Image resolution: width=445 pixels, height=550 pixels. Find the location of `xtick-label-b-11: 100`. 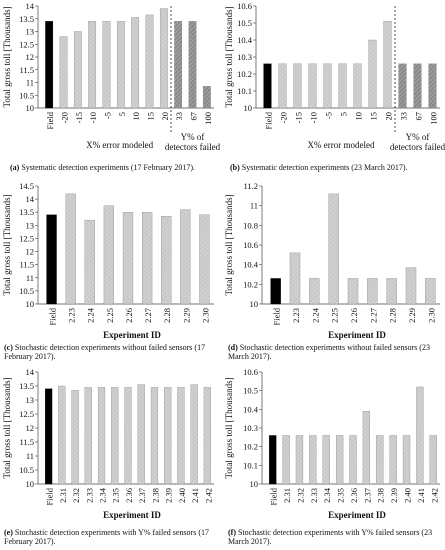

xtick-label-b-11: 100 is located at coordinates (433, 118).